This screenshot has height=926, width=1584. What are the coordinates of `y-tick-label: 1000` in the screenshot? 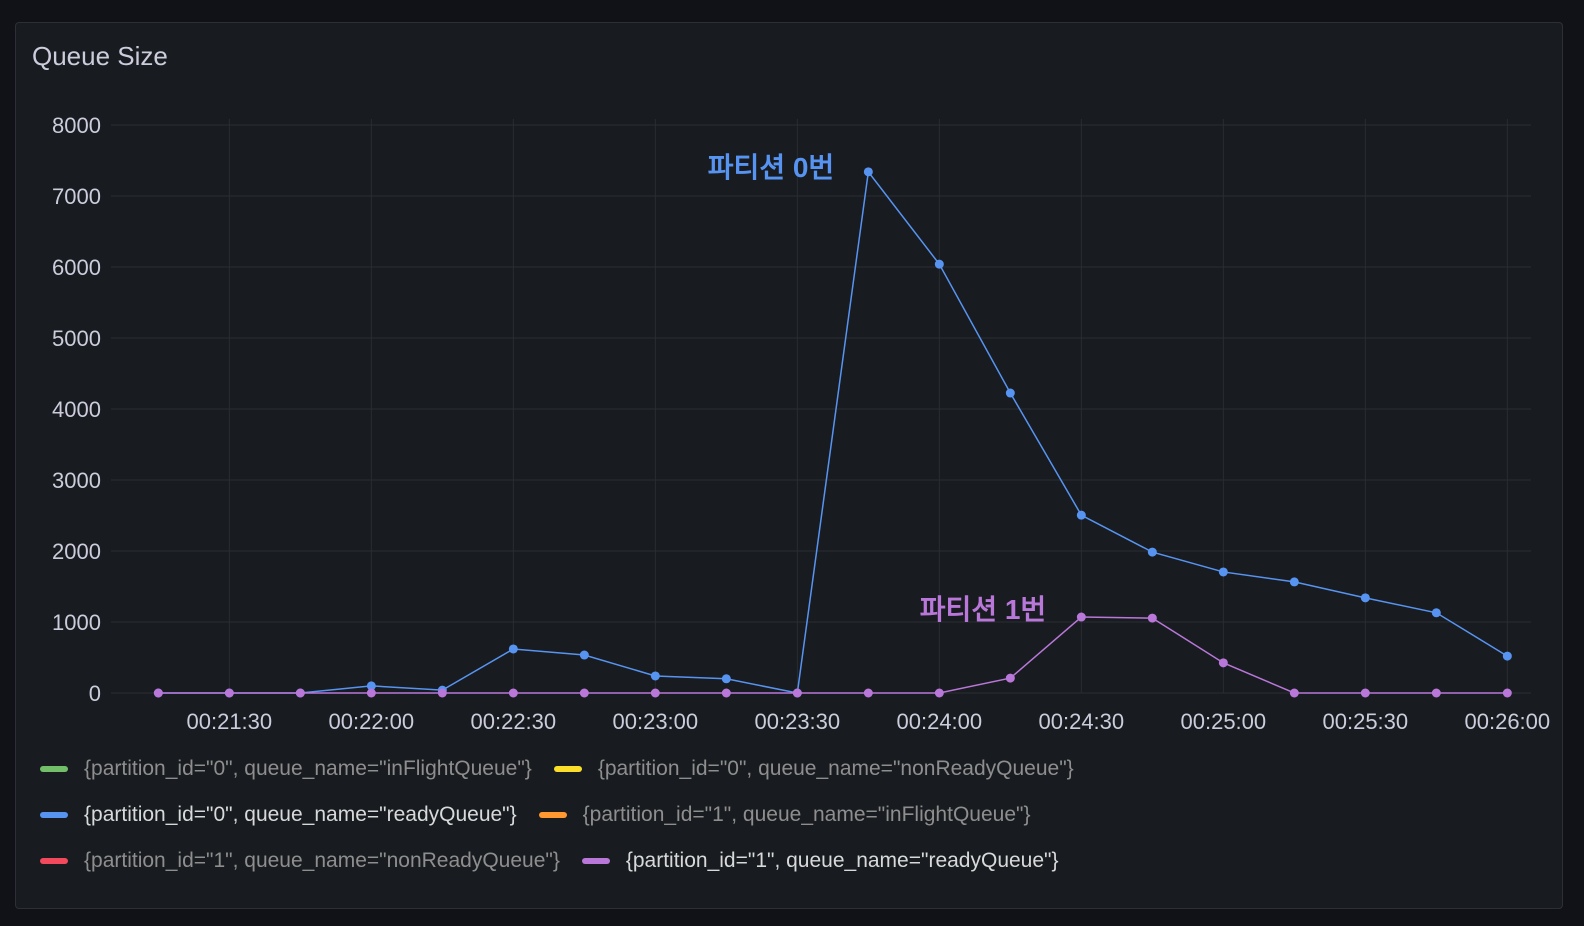 It's located at (76, 622).